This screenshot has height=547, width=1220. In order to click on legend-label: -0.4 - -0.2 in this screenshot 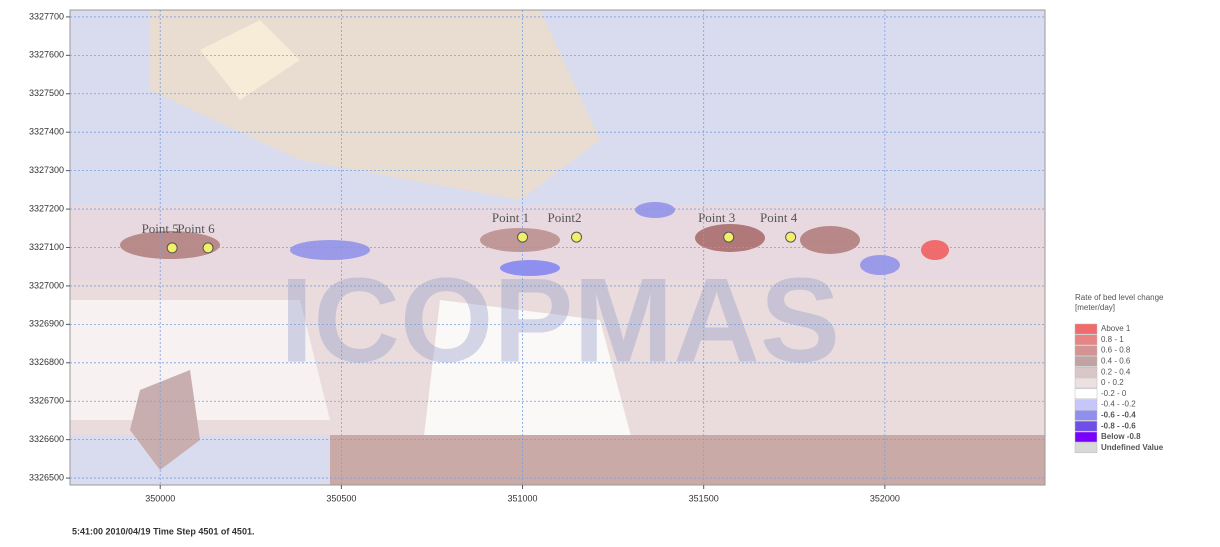, I will do `click(1118, 404)`.